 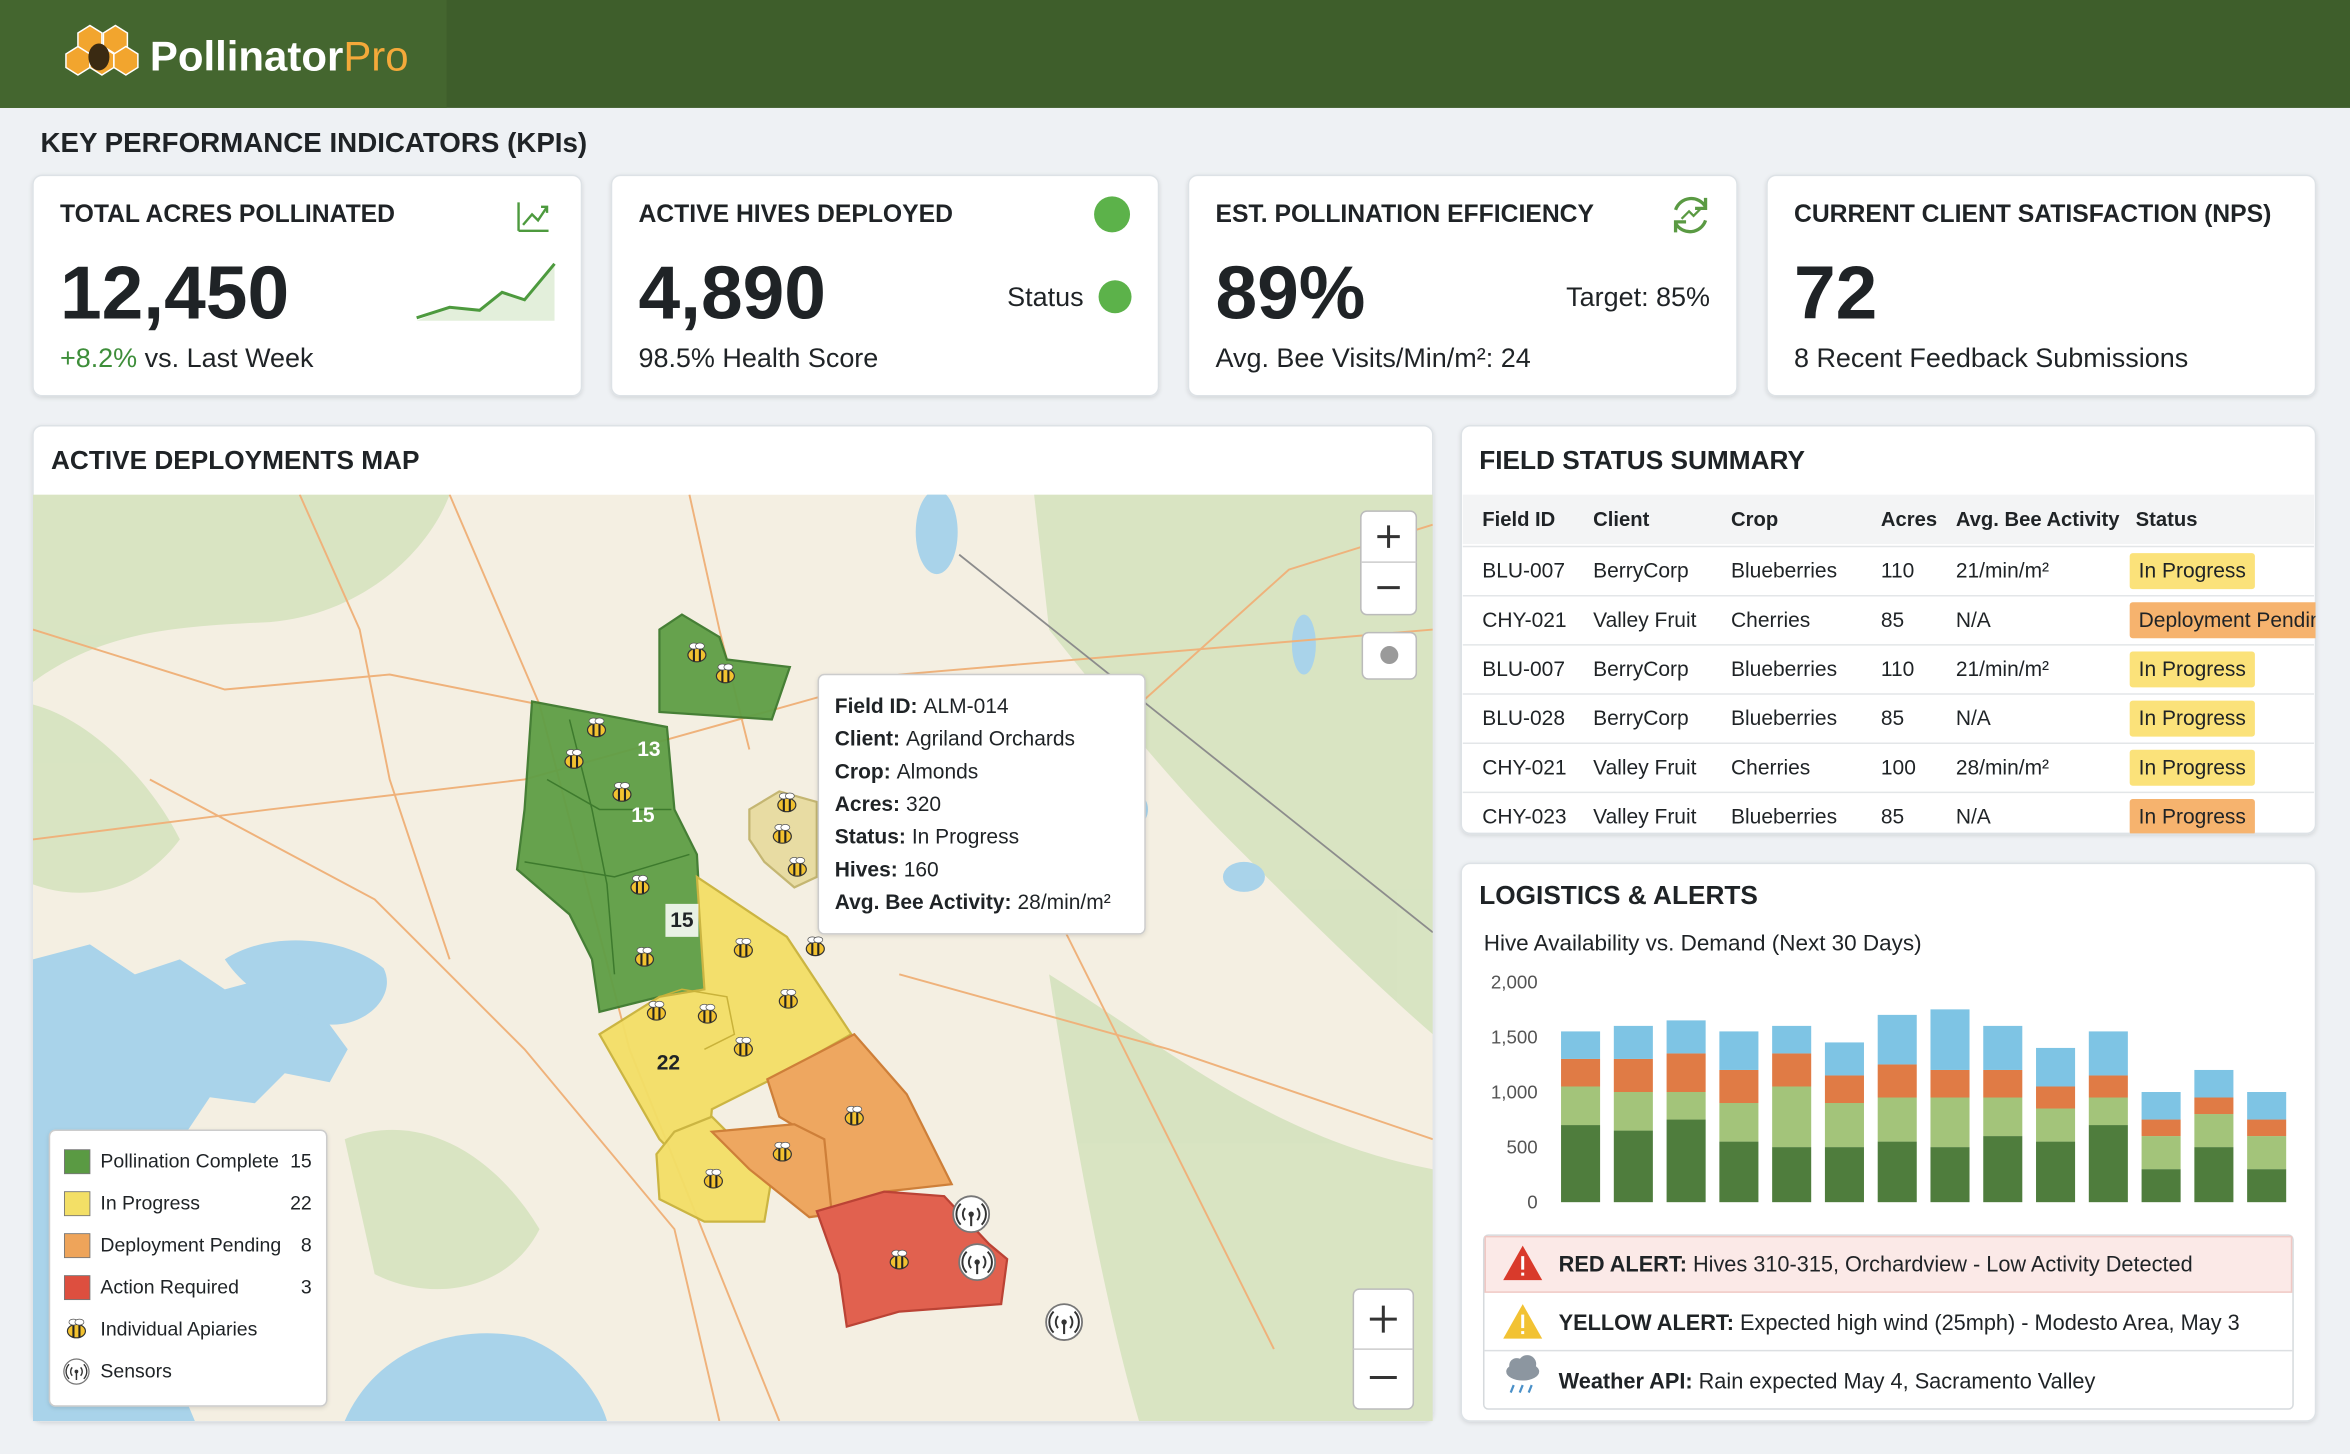 I want to click on brand-name: Pollinator, so click(x=246, y=55).